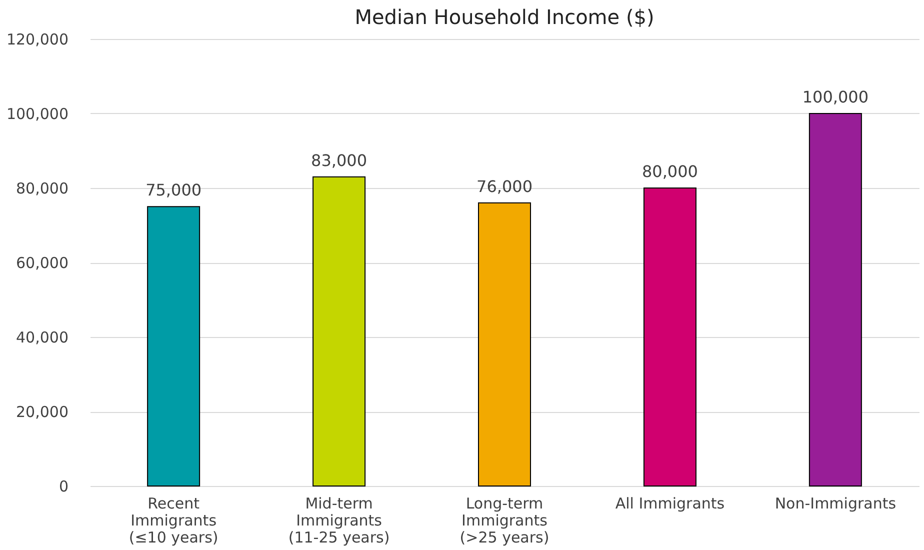 The height and width of the screenshot is (550, 924). I want to click on y-tick-label: 60,000, so click(42, 263).